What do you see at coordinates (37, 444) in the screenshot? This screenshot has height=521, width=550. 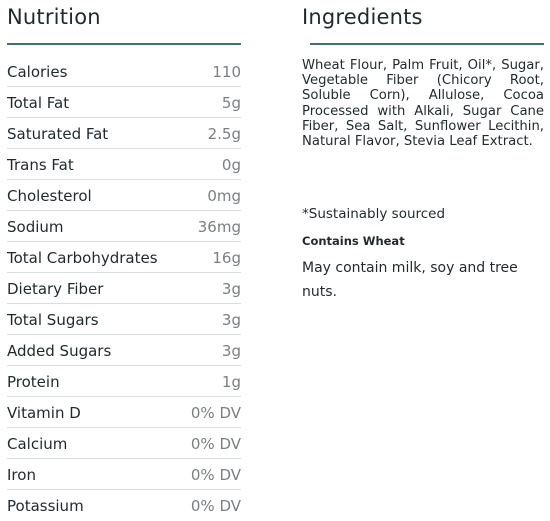 I see `nutrient-label: Calcium` at bounding box center [37, 444].